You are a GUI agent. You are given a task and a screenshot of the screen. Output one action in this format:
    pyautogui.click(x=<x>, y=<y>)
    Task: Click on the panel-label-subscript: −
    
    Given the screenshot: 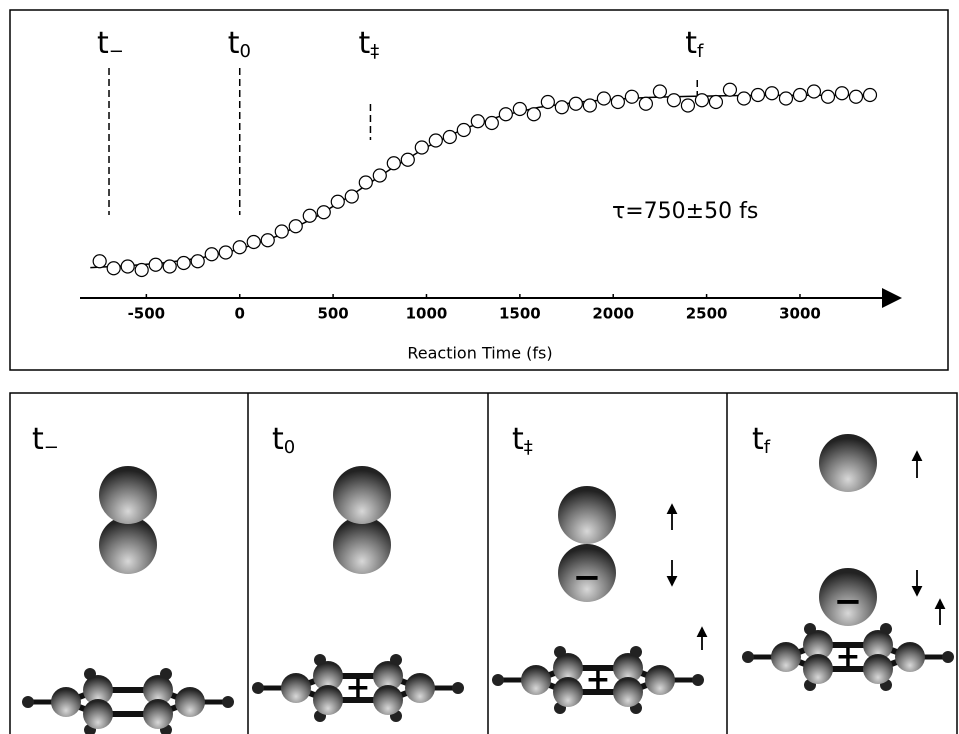 What is the action you would take?
    pyautogui.click(x=51, y=447)
    